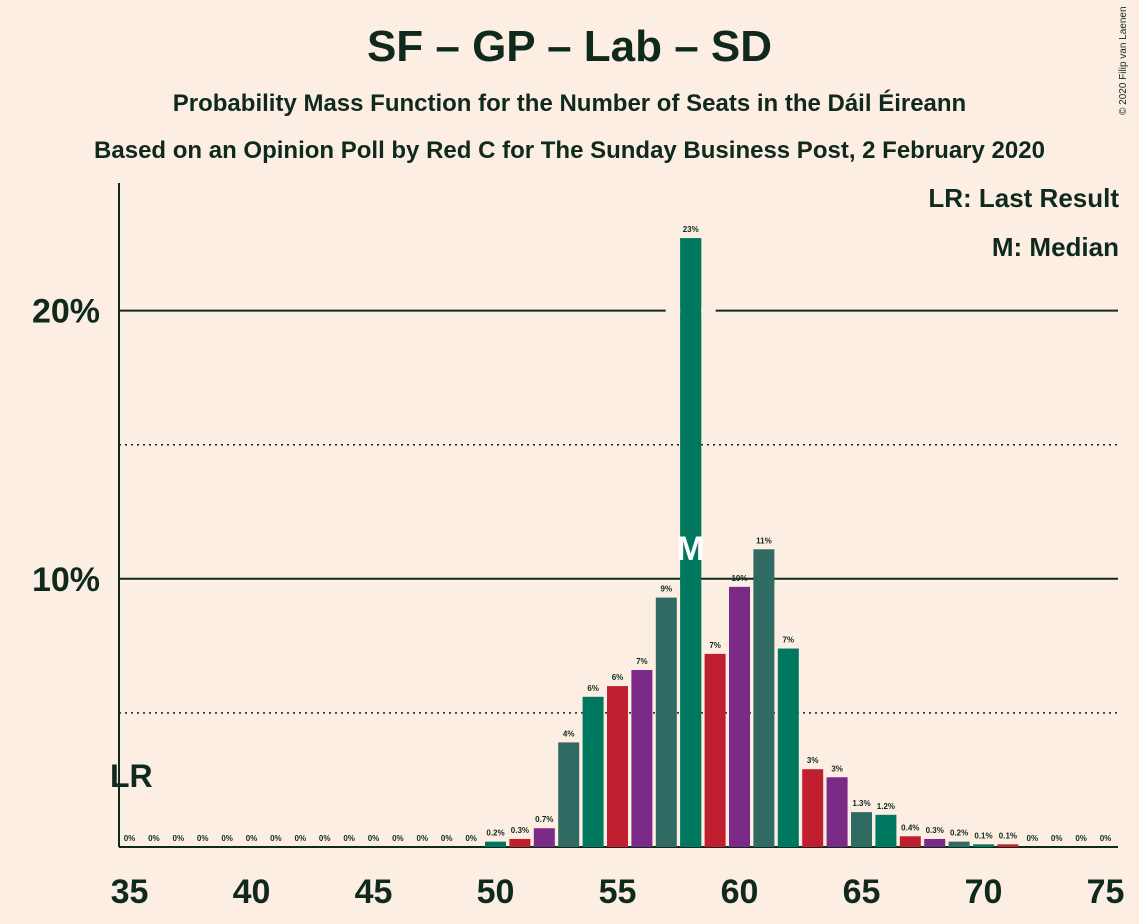 The width and height of the screenshot is (1139, 924). I want to click on median-marker: M, so click(691, 549).